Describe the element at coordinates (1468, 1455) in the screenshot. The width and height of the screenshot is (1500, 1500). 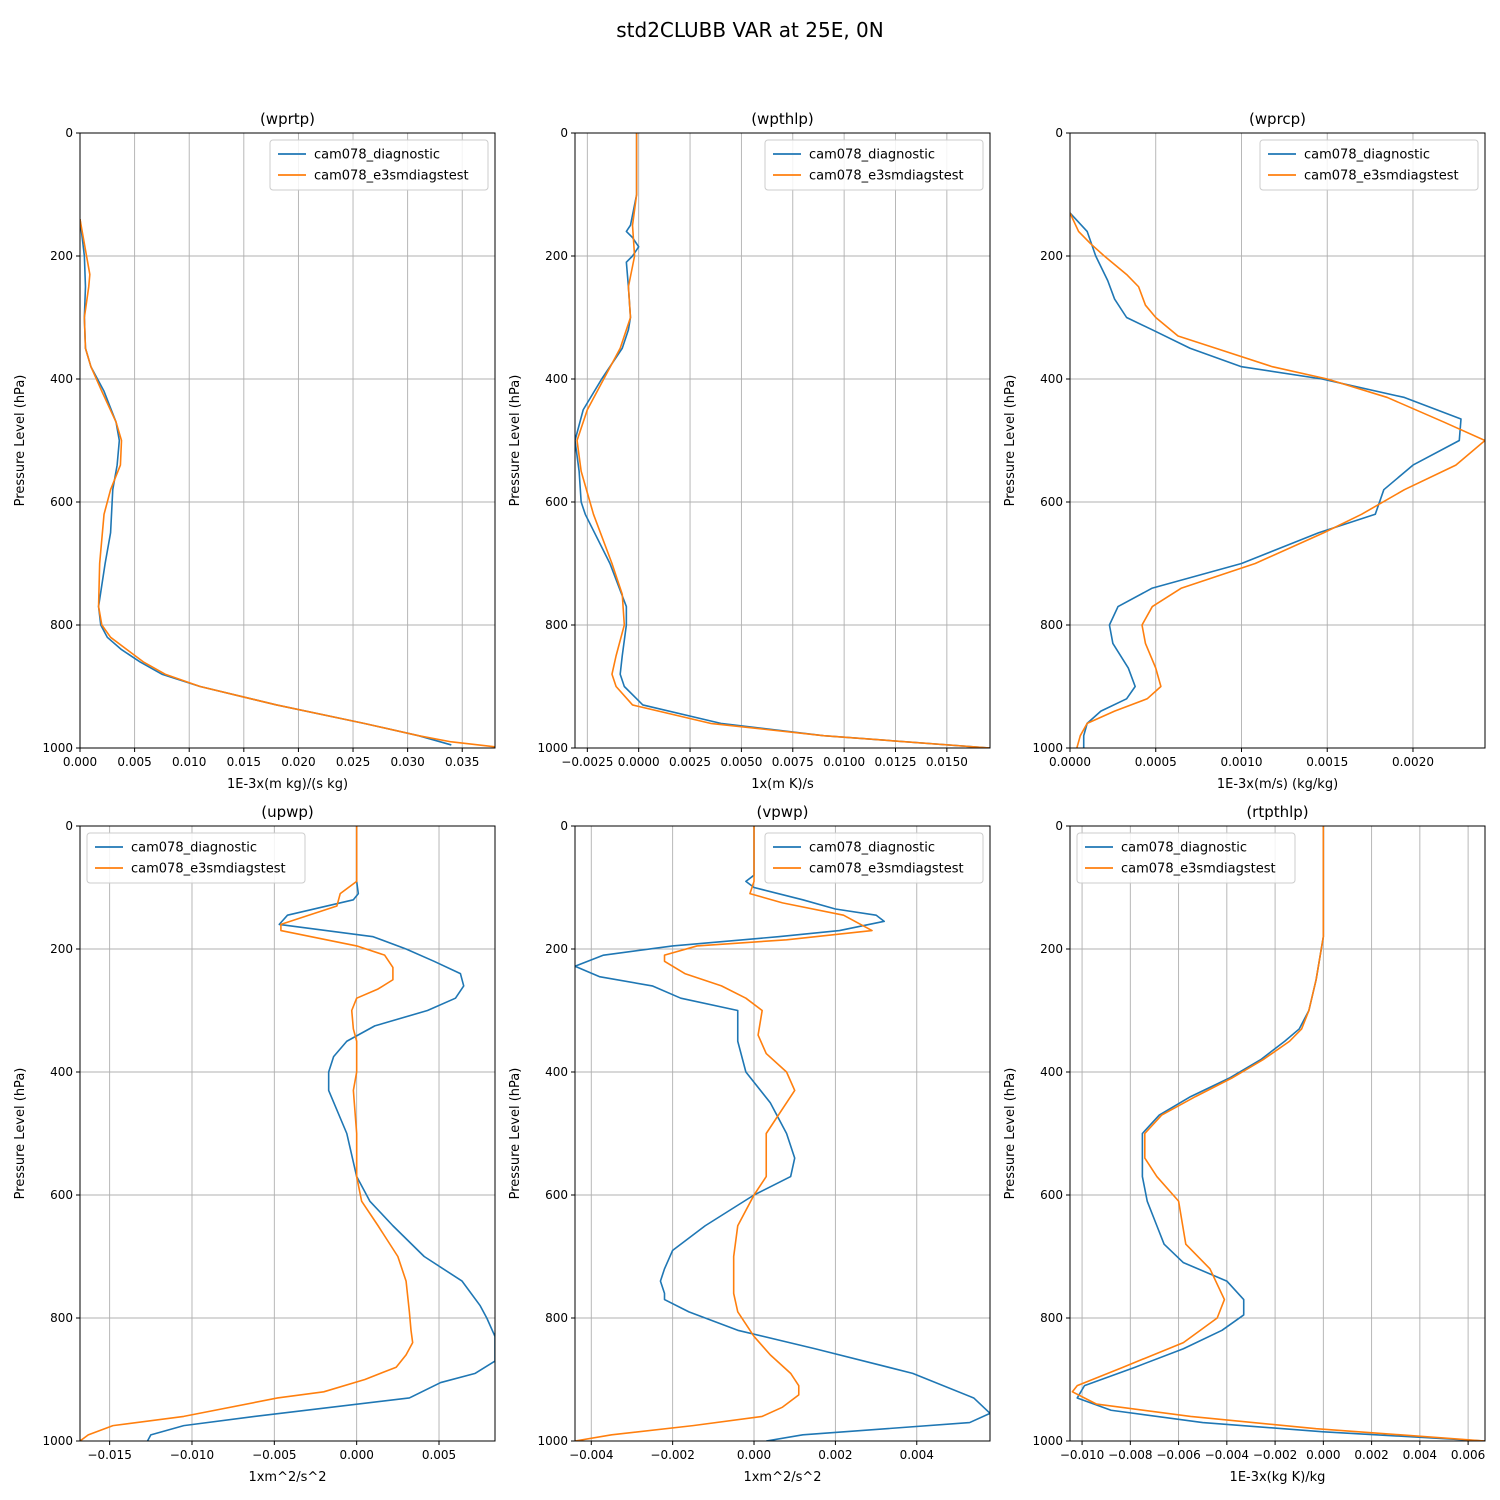
I see `x-tick-label: 0.006` at that location.